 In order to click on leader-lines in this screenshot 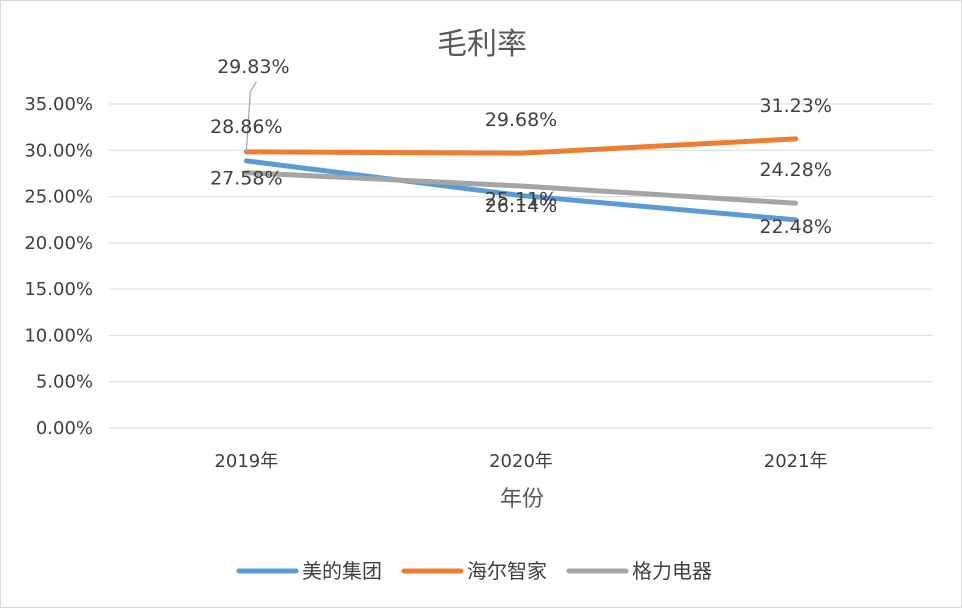, I will do `click(251, 116)`.